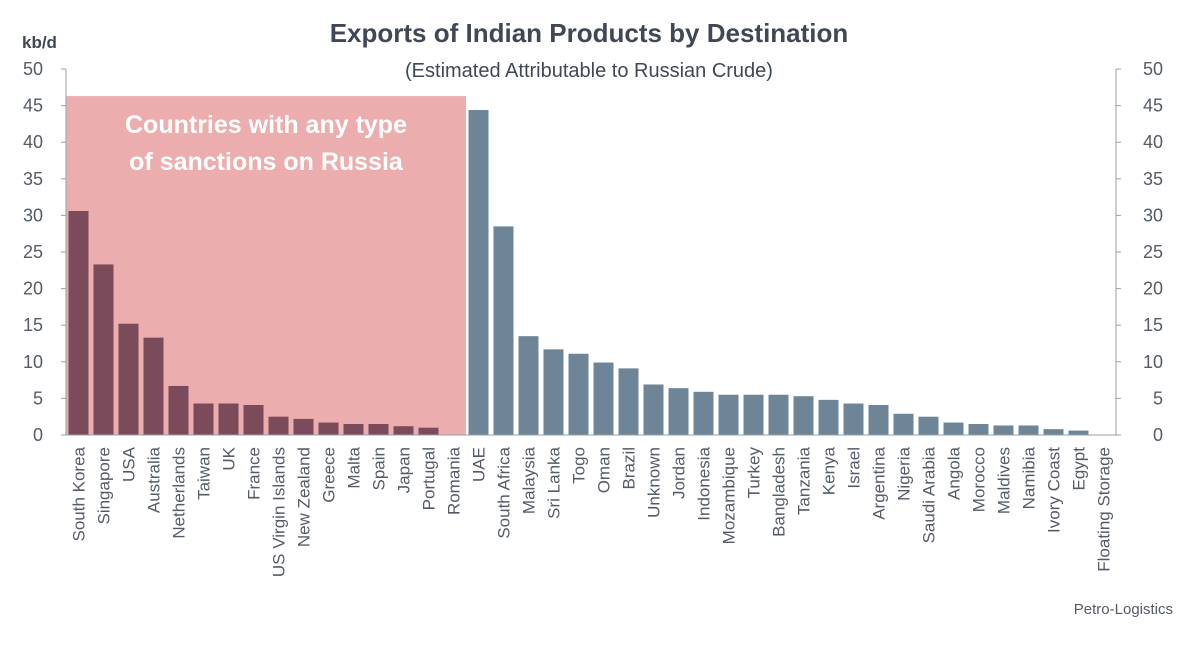 The image size is (1198, 654). I want to click on right-tick-label: 40, so click(1153, 142).